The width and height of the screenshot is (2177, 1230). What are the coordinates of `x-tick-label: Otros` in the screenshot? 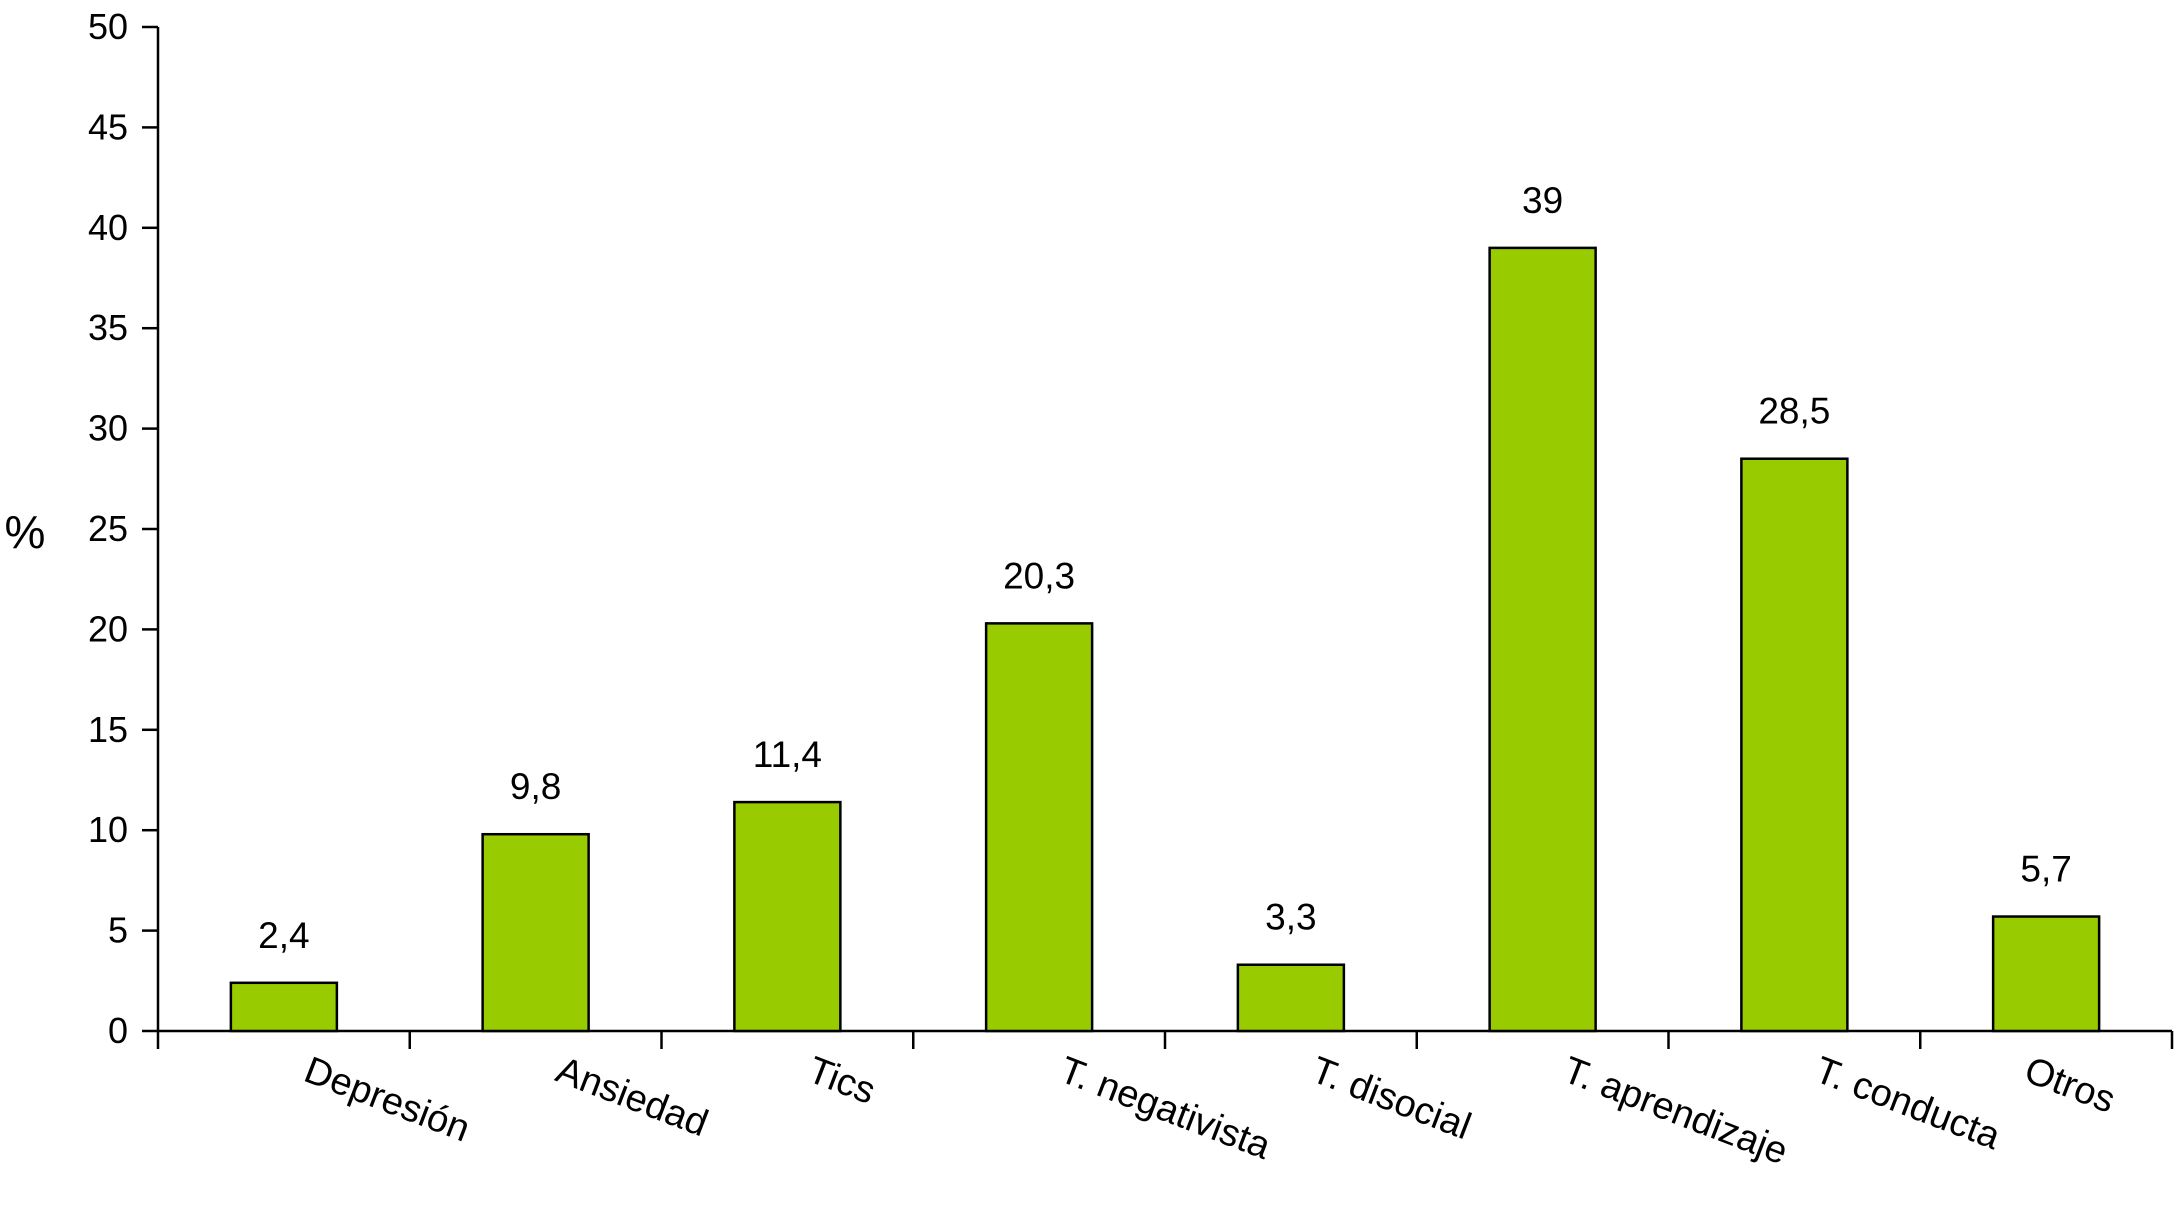 It's located at (2070, 1085).